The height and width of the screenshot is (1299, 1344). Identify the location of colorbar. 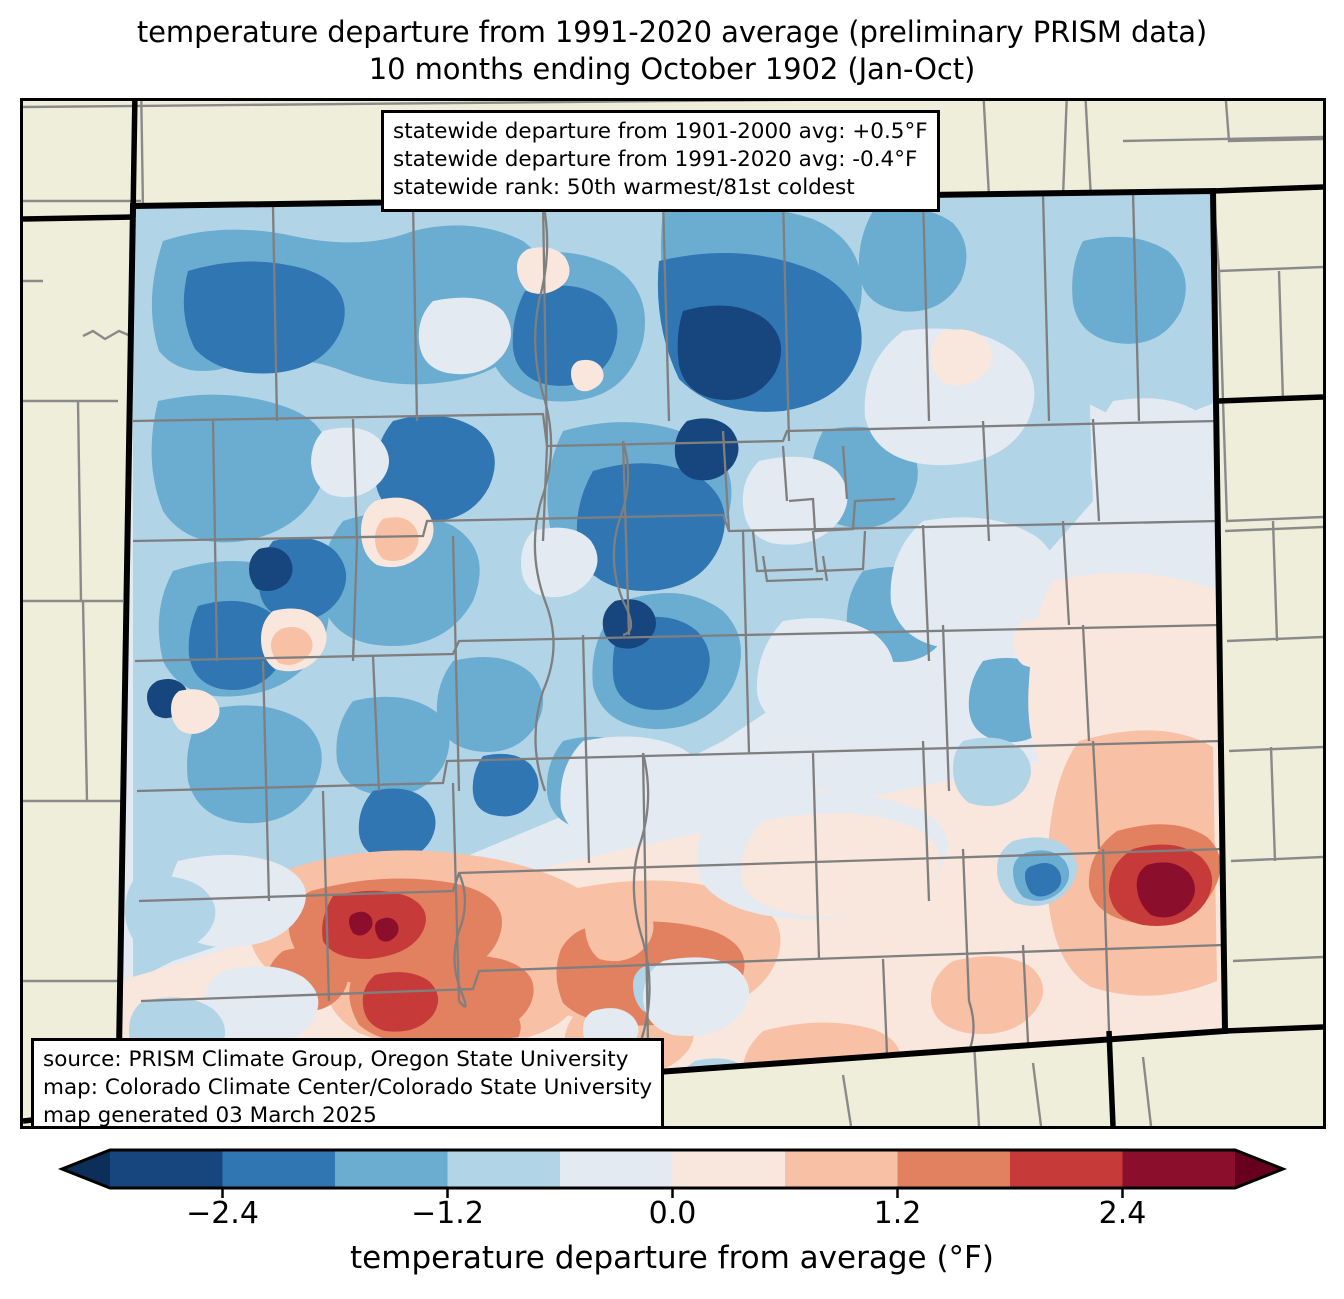
(672, 1172).